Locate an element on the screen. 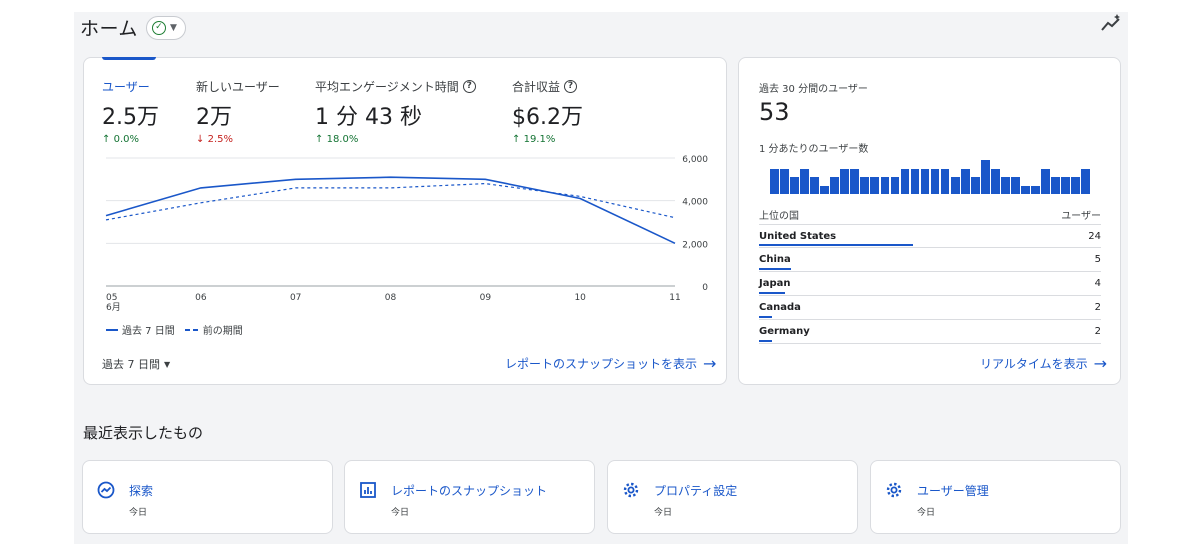 This screenshot has width=1182, height=556. realtime-title: 過去 30 分間のユーザー is located at coordinates (813, 89).